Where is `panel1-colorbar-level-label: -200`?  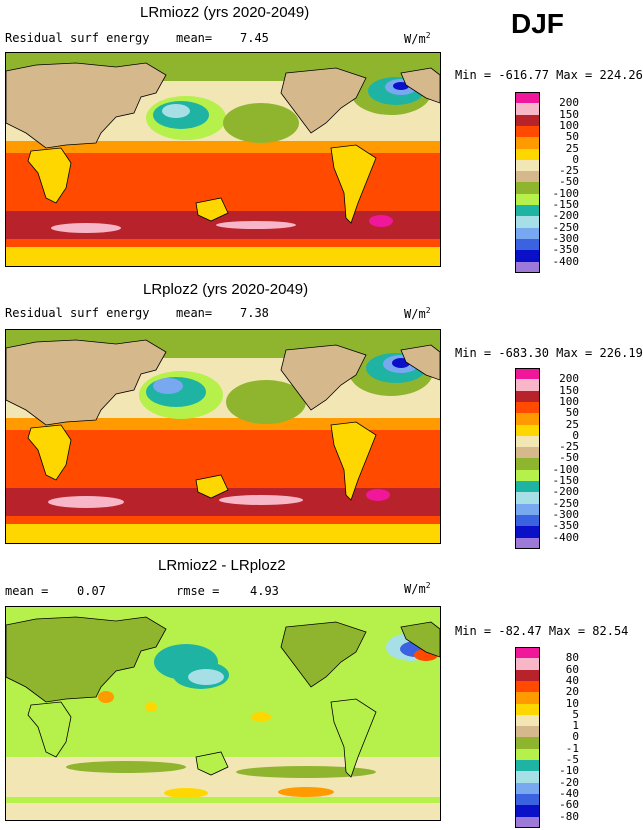 panel1-colorbar-level-label: -200 is located at coordinates (566, 216).